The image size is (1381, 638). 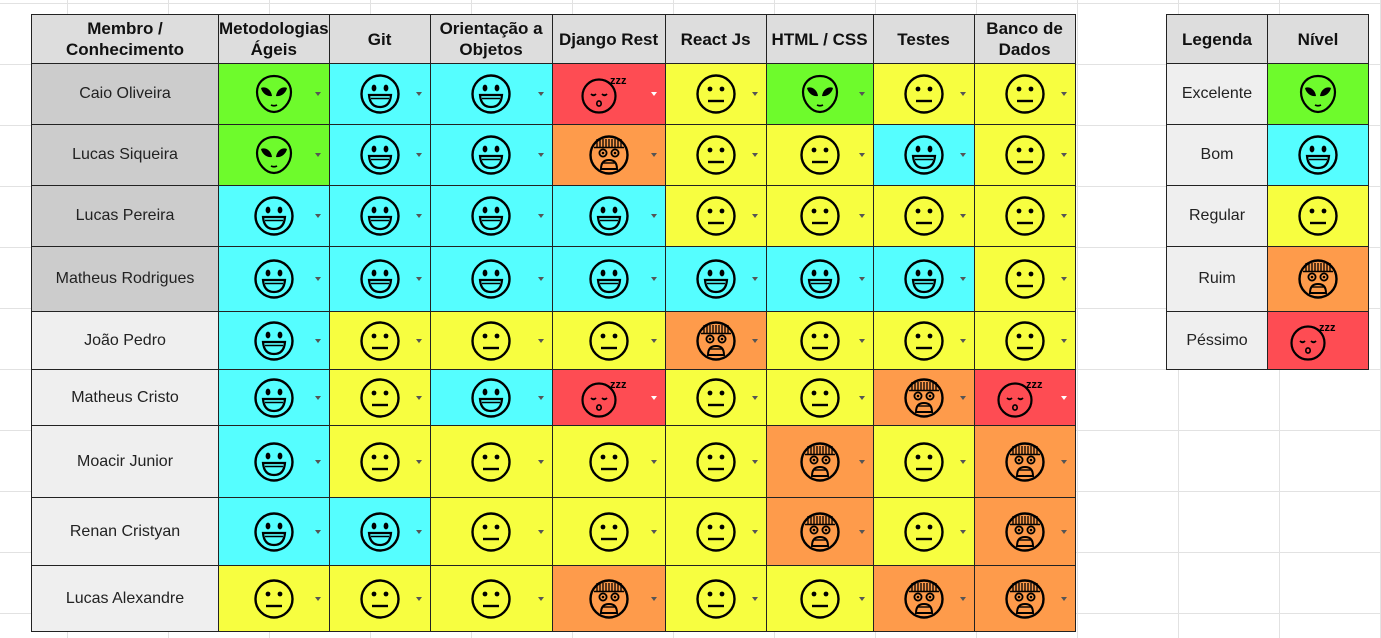 I want to click on header-column: Banco de Dados, so click(x=1024, y=39).